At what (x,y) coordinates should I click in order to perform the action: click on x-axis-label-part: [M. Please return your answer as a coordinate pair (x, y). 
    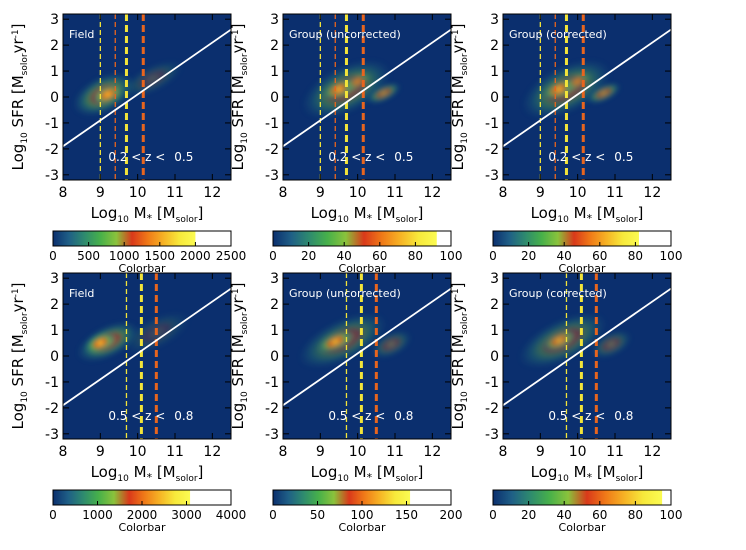
    Looking at the image, I should click on (164, 213).